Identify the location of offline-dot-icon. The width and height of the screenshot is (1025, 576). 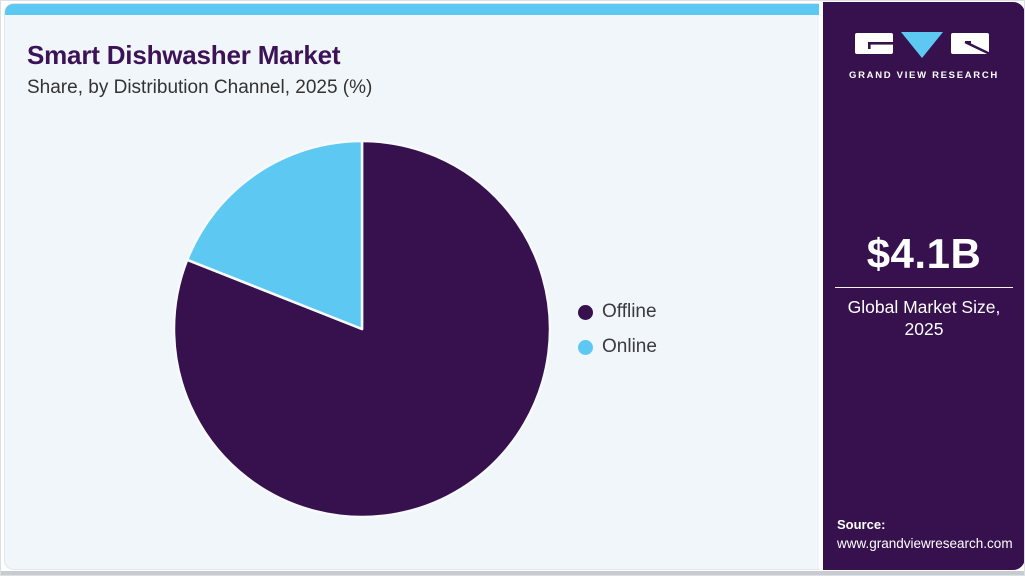
(585, 312).